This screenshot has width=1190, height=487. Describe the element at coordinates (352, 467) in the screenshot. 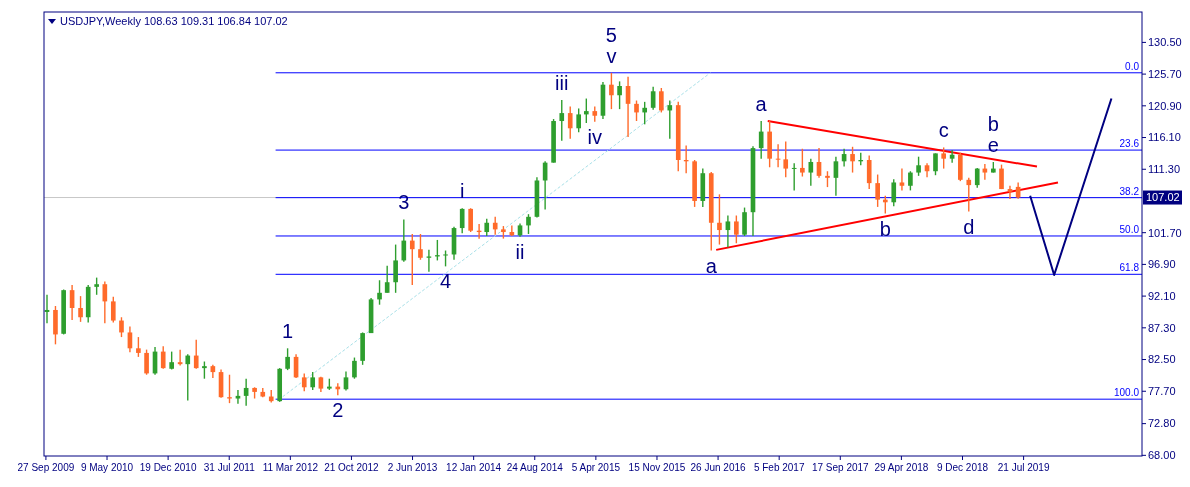

I see `x-tick-label: 21 Oct 2012` at that location.